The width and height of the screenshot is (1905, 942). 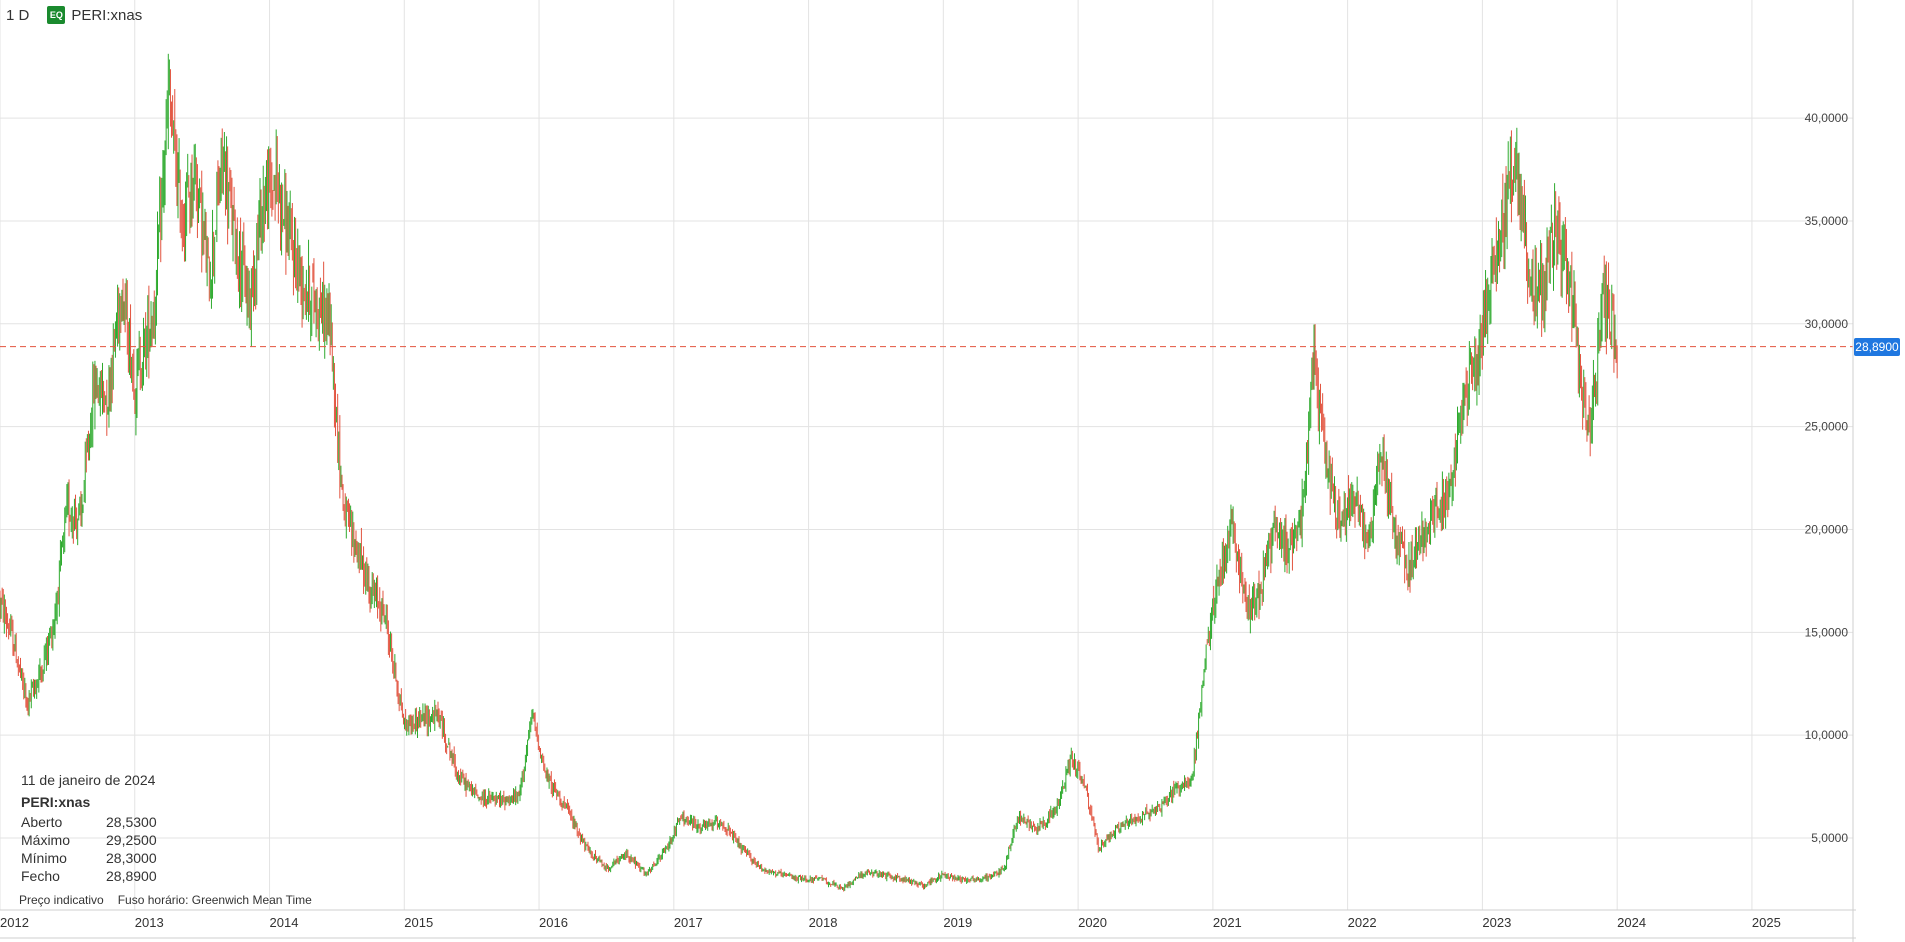 What do you see at coordinates (89, 840) in the screenshot?
I see `tooltip-row-high: Máximo 29,2500` at bounding box center [89, 840].